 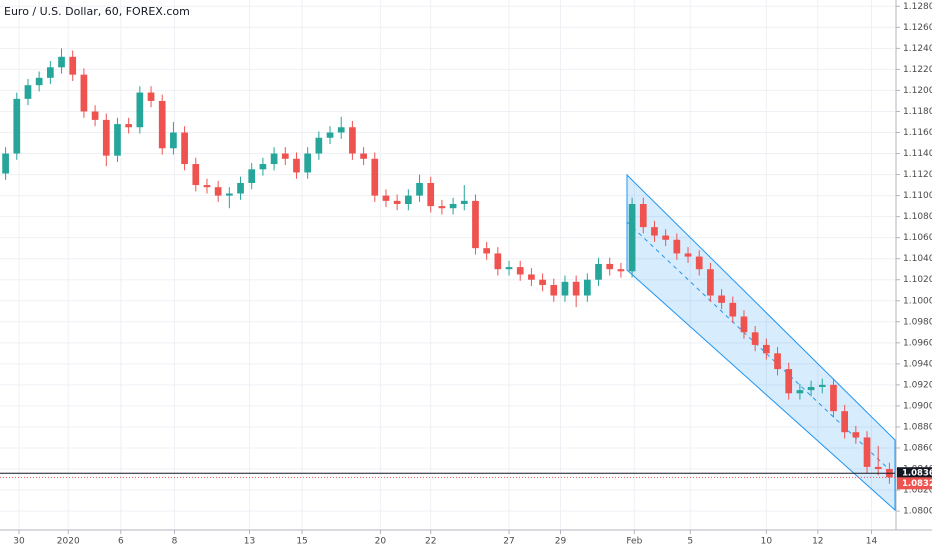 What do you see at coordinates (68, 542) in the screenshot?
I see `x-tick-label: 2020` at bounding box center [68, 542].